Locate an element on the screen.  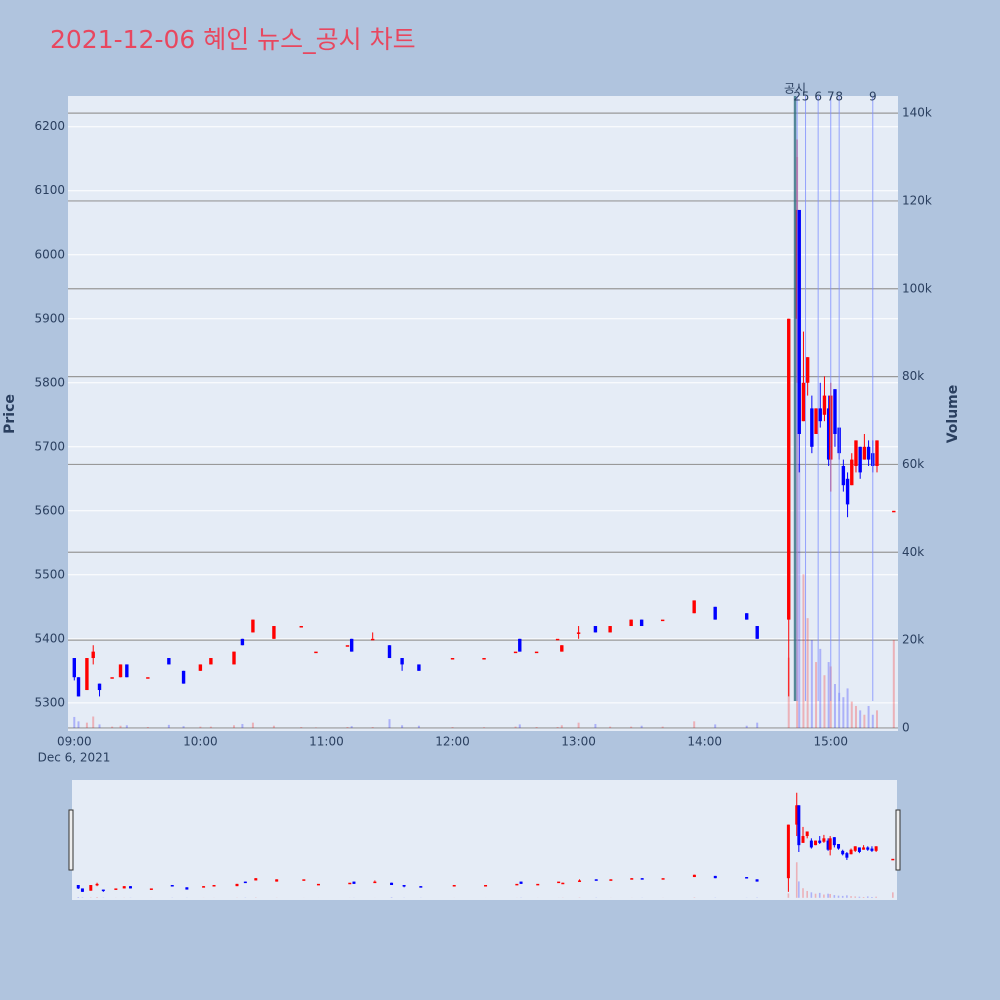
y-tick-label: 5900 is located at coordinates (49, 318).